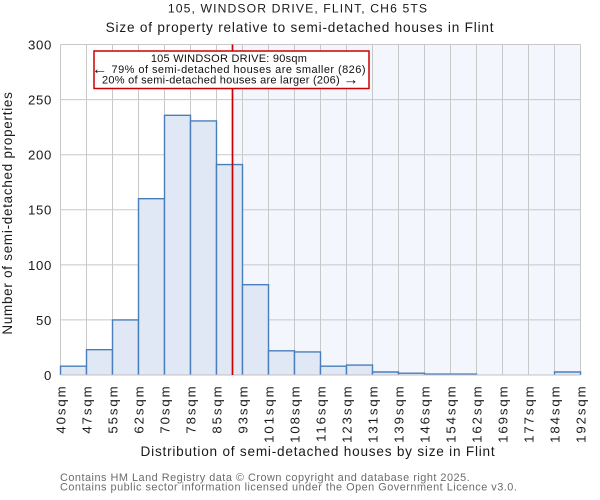  Describe the element at coordinates (112, 409) in the screenshot. I see `svg-text: 55sqm` at that location.